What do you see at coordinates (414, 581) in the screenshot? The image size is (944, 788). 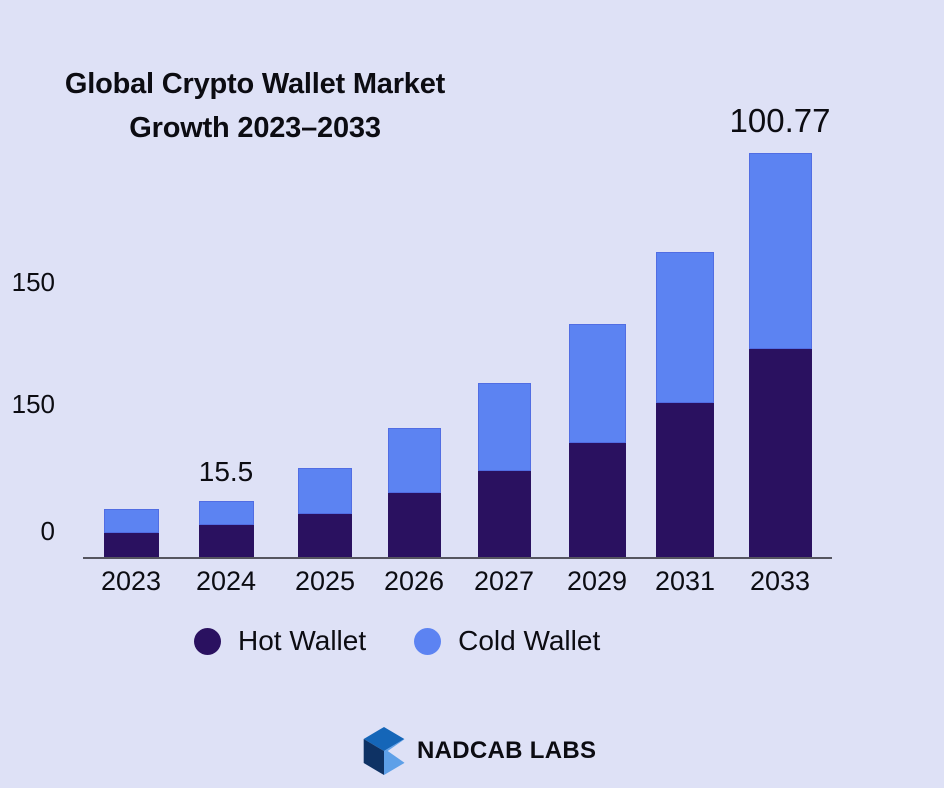 I see `x-axis-label-2026: 2026` at bounding box center [414, 581].